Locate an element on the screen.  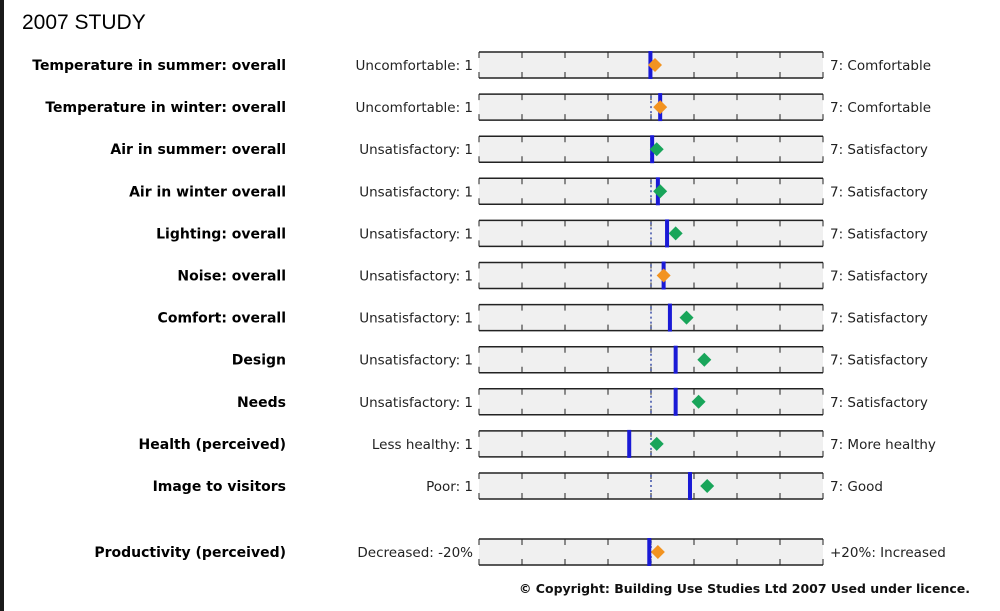
row-label: Needs is located at coordinates (261, 403).